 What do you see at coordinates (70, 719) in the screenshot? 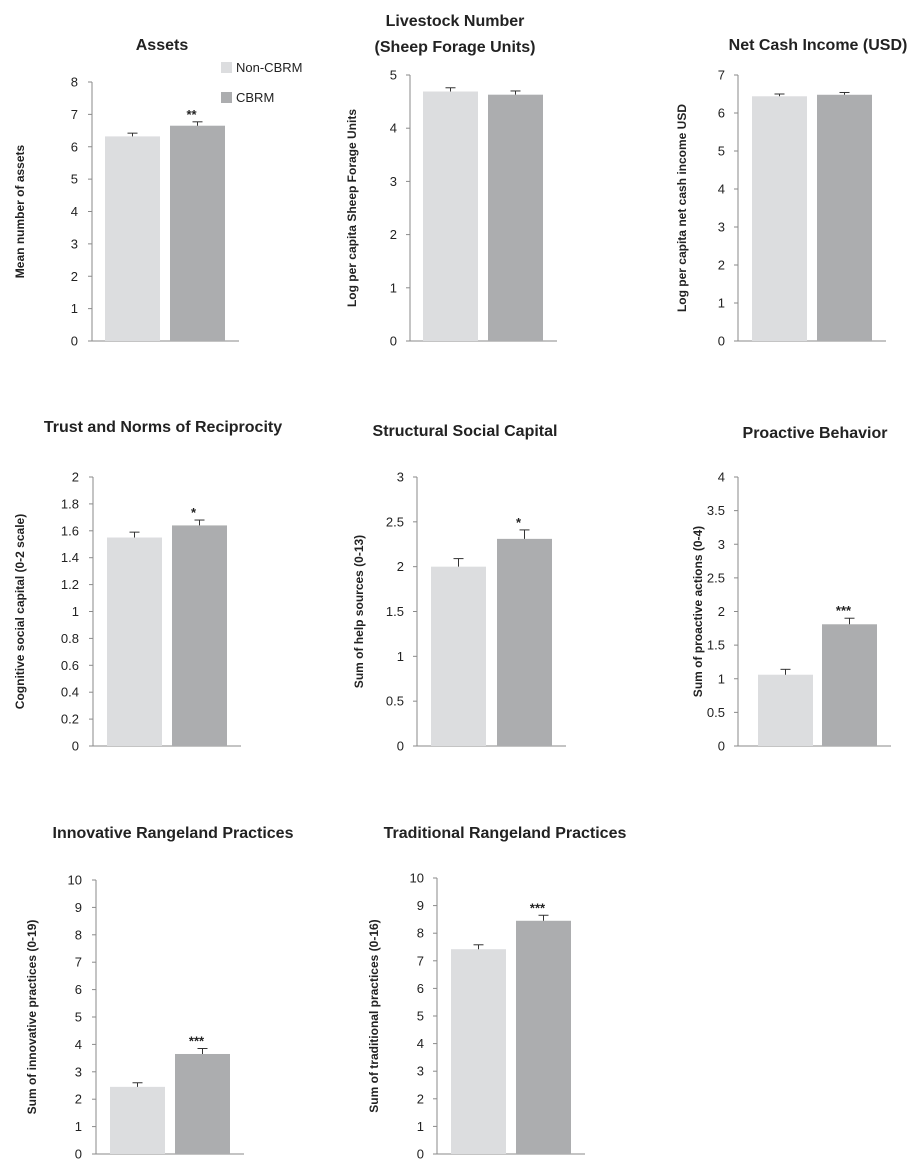
I see `y-tick-label: 0.2` at bounding box center [70, 719].